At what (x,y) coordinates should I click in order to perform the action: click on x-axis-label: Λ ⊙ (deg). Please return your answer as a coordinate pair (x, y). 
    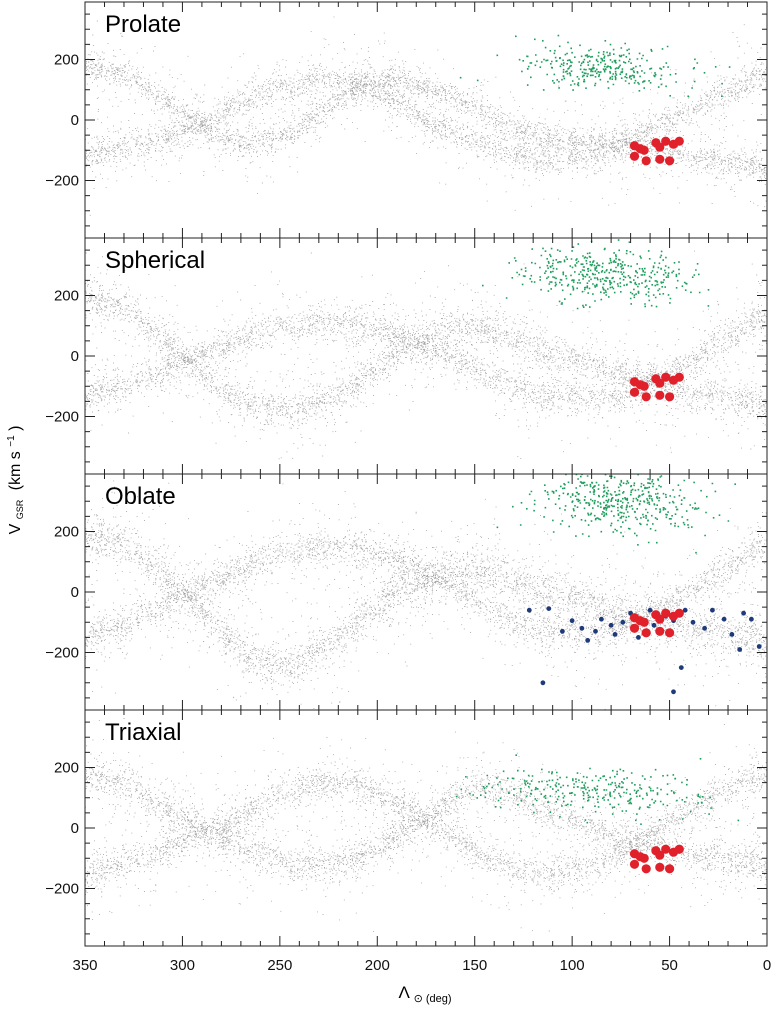
    Looking at the image, I should click on (424, 994).